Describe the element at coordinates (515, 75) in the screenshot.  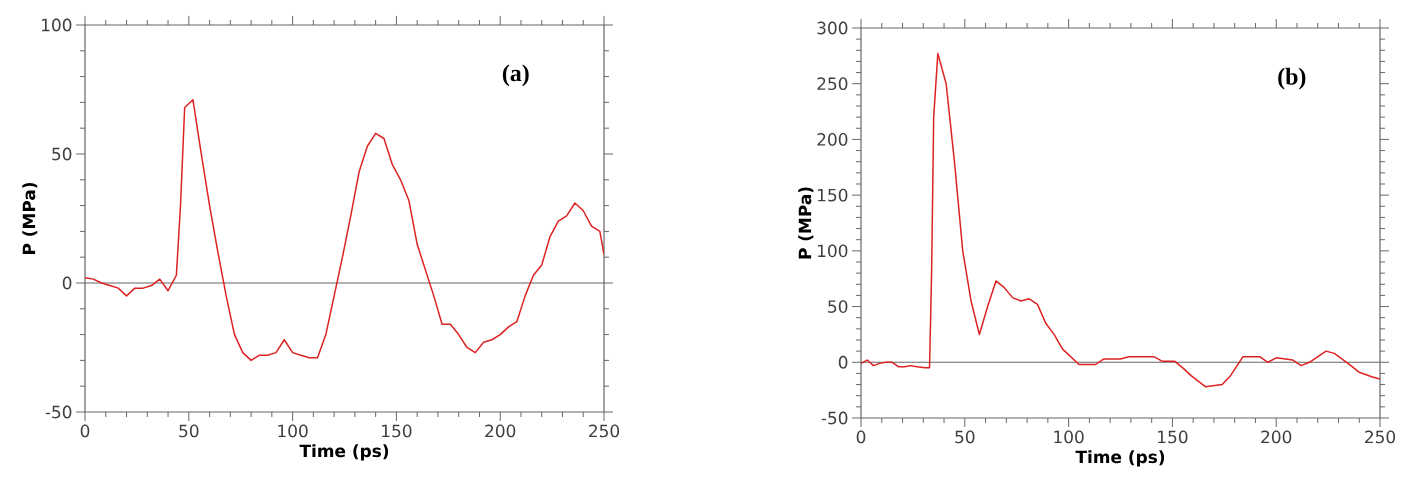
I see `annotation: (a)` at that location.